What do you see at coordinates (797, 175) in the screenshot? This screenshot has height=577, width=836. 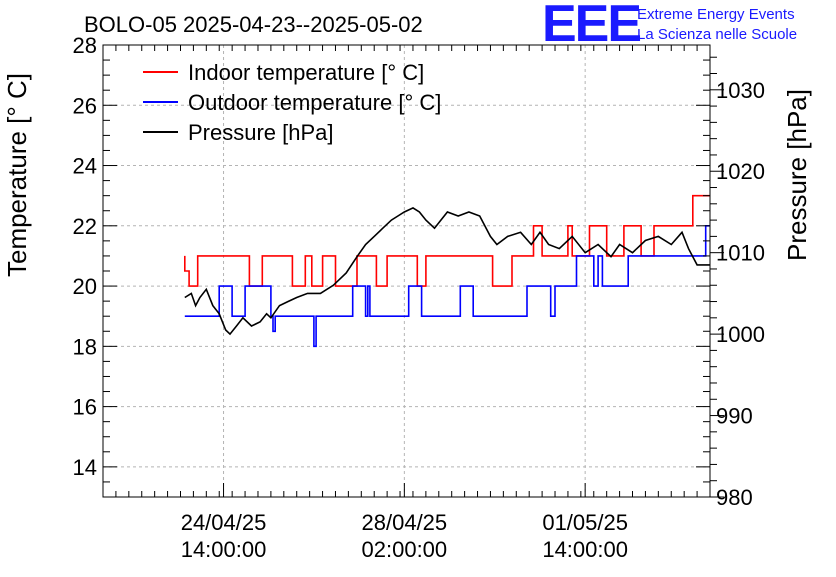 I see `y2-axis-label: Pressure [hPa]` at bounding box center [797, 175].